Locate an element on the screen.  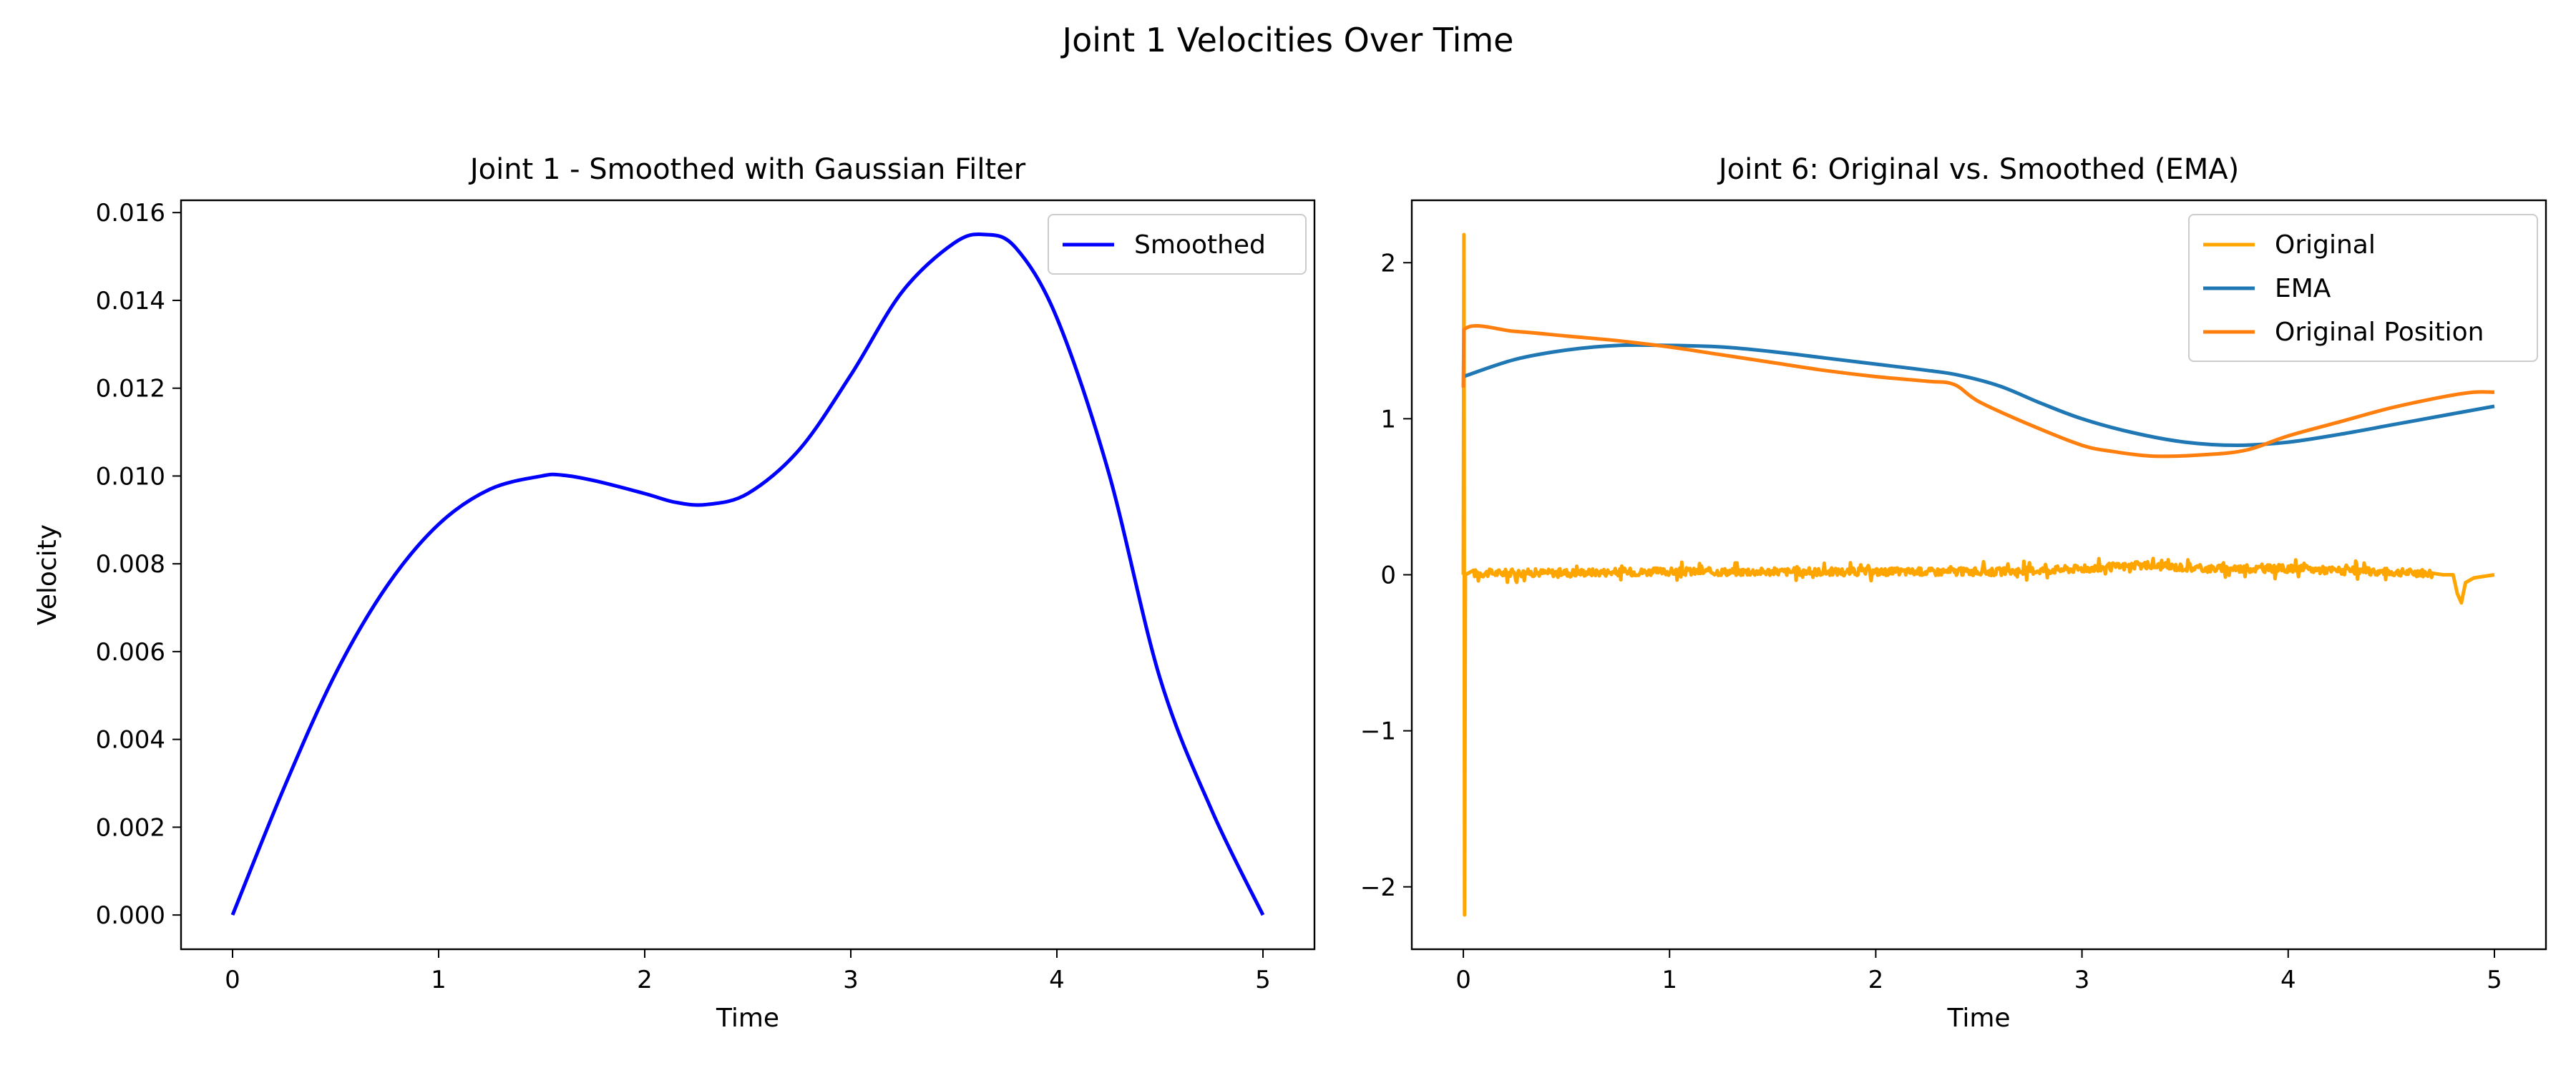
y-tick-label: 0.004 is located at coordinates (130, 741).